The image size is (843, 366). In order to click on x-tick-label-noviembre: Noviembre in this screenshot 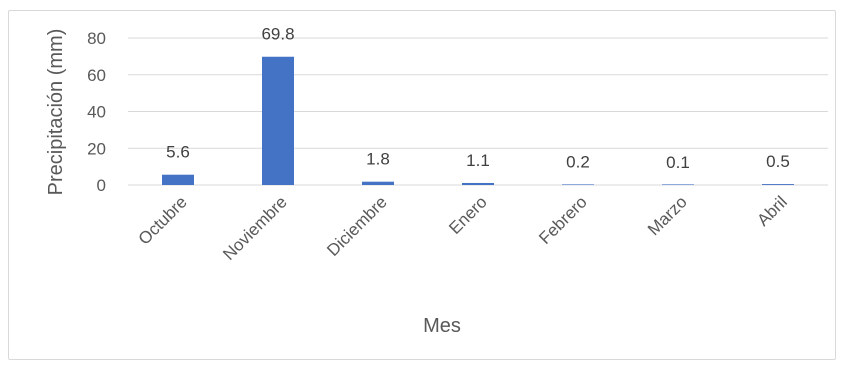, I will do `click(255, 228)`.